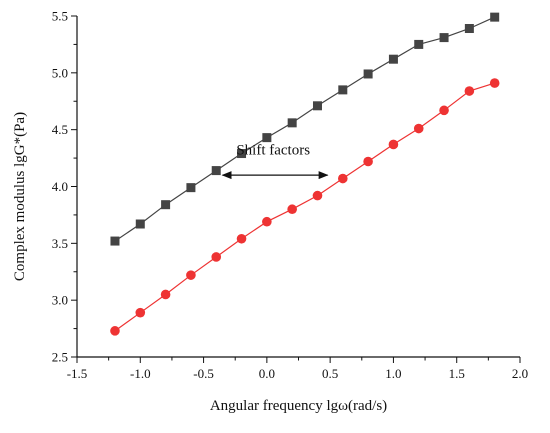 The height and width of the screenshot is (433, 550). What do you see at coordinates (60, 357) in the screenshot?
I see `y-tick-label: 2.5` at bounding box center [60, 357].